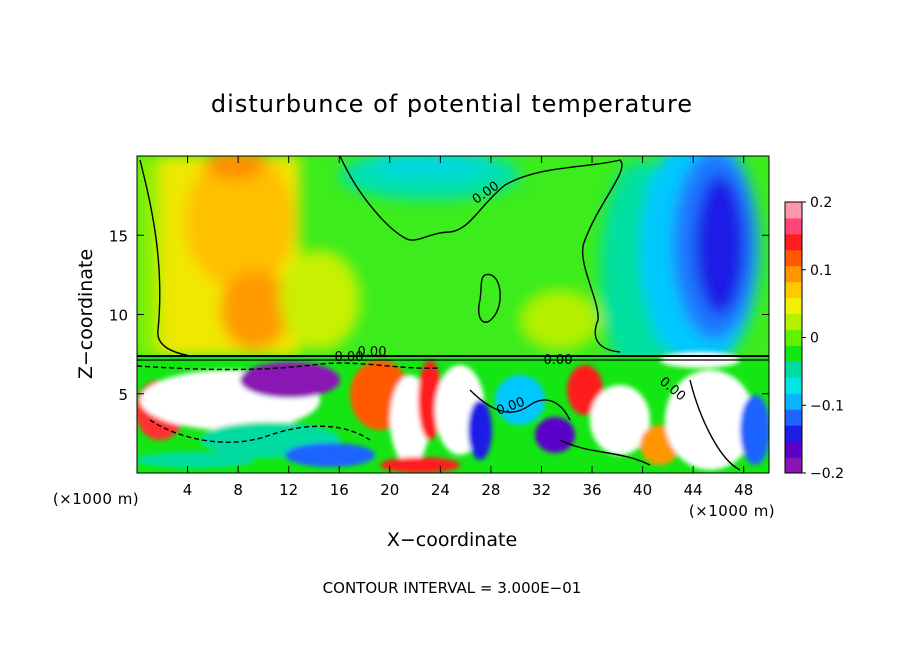 The image size is (904, 654). I want to click on x-tick-label: 24, so click(440, 490).